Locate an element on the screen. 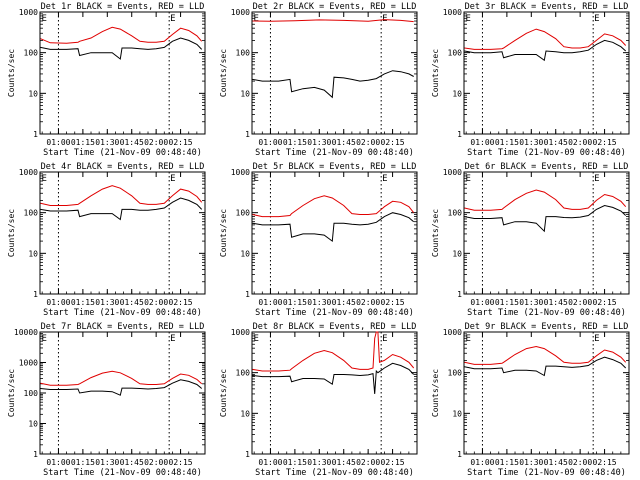  x-tick-label: 02:15 is located at coordinates (605, 462).